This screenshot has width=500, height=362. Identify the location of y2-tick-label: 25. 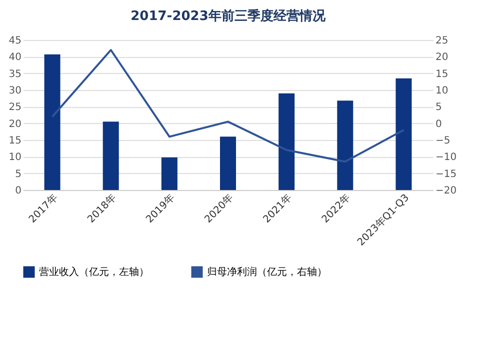
(442, 41).